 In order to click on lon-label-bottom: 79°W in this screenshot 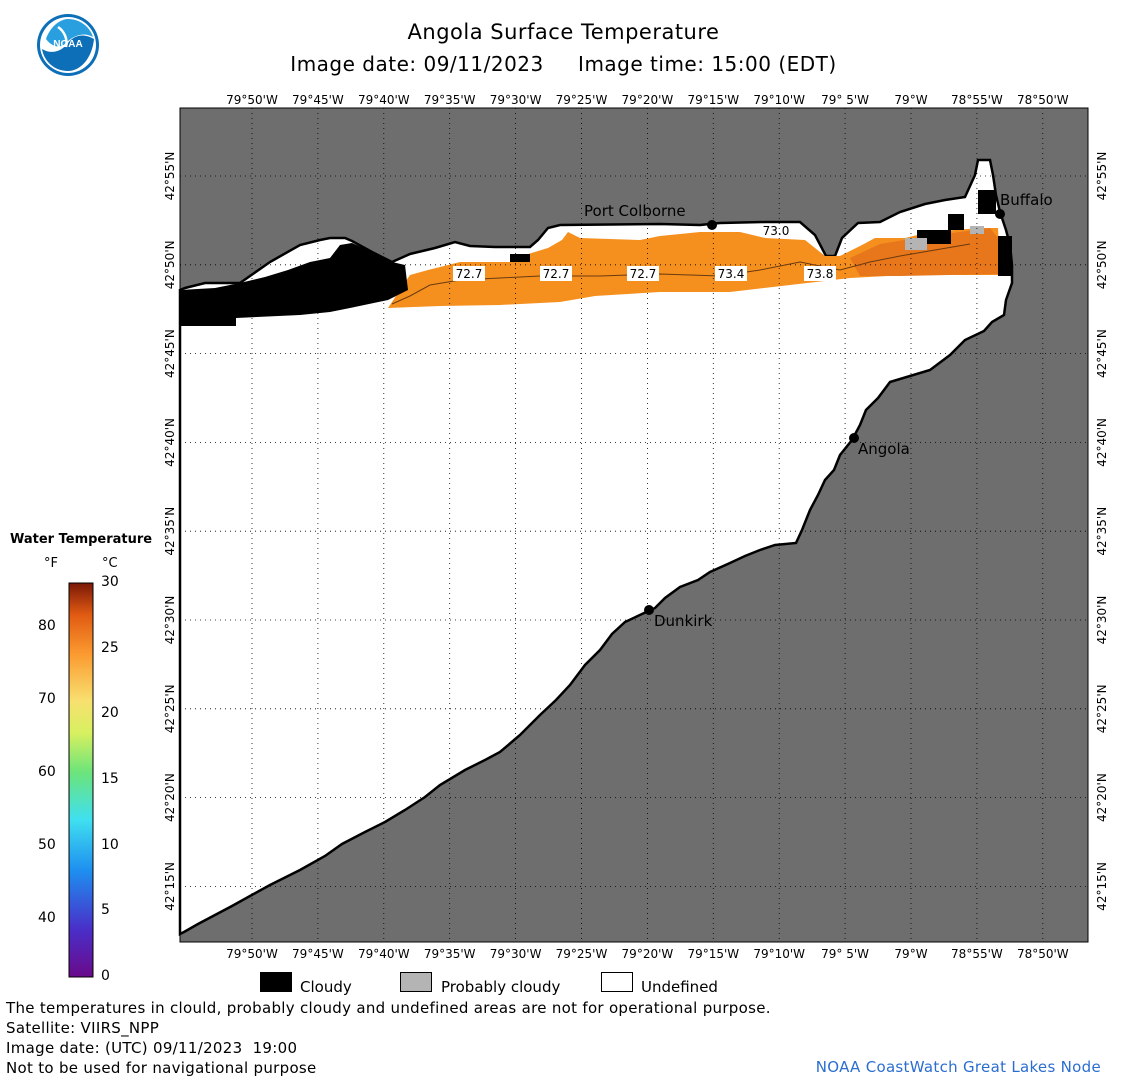, I will do `click(910, 954)`.